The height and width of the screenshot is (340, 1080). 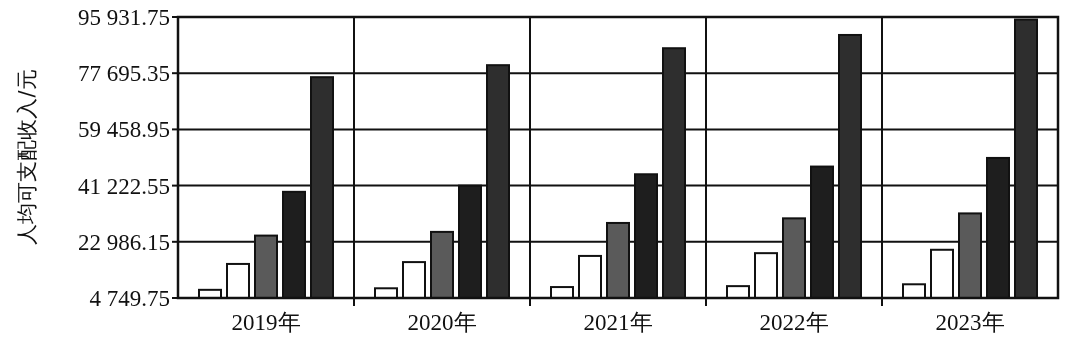 I want to click on x-tick-label: 2020年, so click(x=442, y=322).